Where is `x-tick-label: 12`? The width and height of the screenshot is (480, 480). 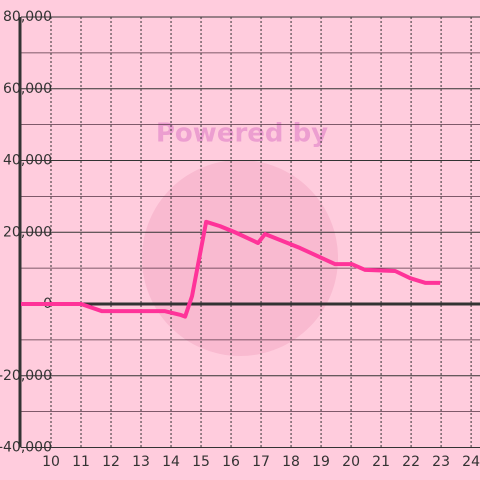 x-tick-label: 12 is located at coordinates (111, 462).